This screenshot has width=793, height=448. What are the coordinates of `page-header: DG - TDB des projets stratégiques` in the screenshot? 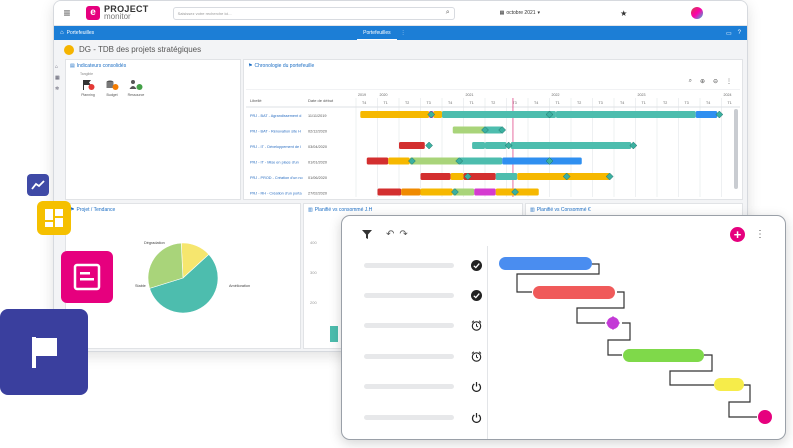 It's located at (400, 49).